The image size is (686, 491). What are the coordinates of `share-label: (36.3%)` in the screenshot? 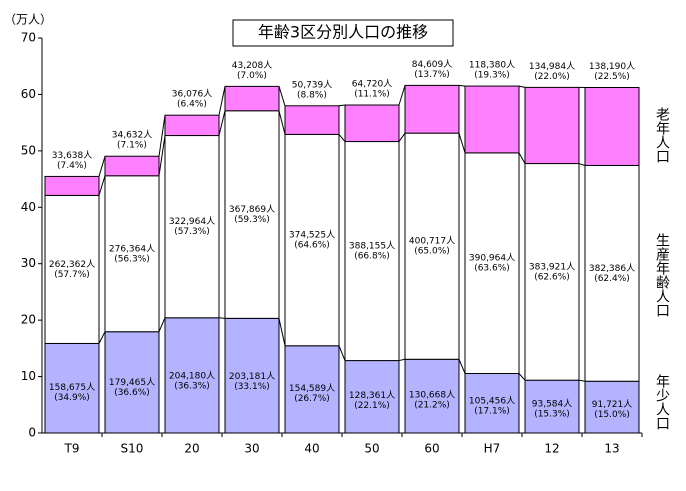 It's located at (192, 387).